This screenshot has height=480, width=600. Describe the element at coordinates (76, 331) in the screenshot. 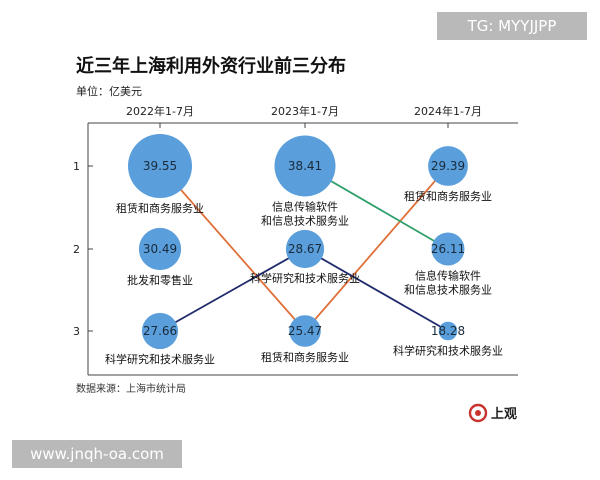

I see `y-tick-label: 3` at that location.